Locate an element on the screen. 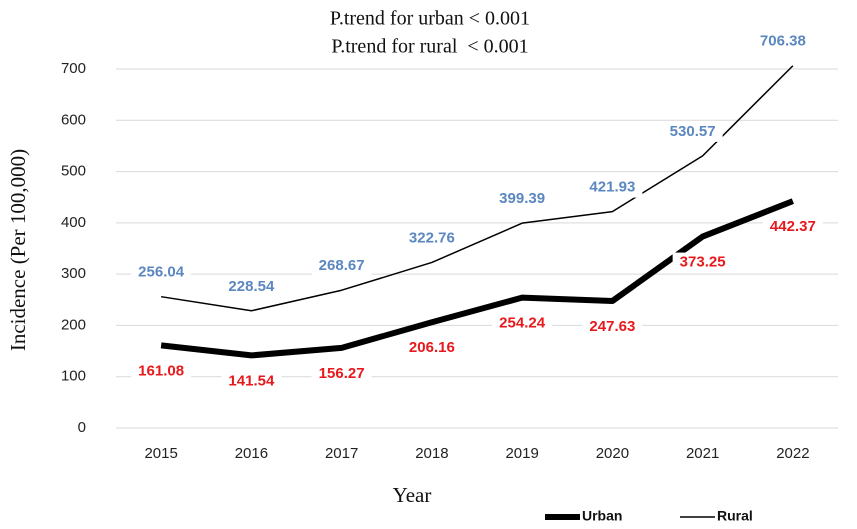 The image size is (857, 529). data-label: 322.76 is located at coordinates (432, 237).